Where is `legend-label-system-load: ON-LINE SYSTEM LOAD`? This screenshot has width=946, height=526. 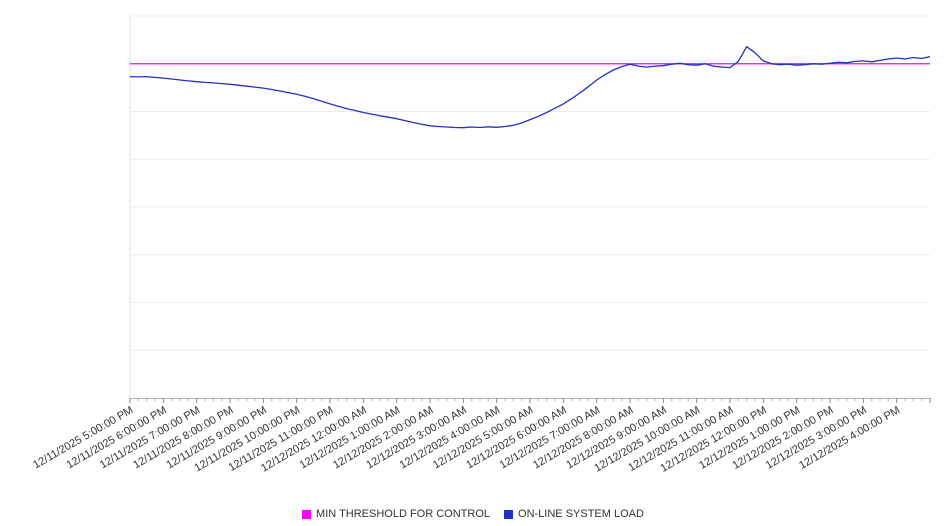 legend-label-system-load: ON-LINE SYSTEM LOAD is located at coordinates (581, 514).